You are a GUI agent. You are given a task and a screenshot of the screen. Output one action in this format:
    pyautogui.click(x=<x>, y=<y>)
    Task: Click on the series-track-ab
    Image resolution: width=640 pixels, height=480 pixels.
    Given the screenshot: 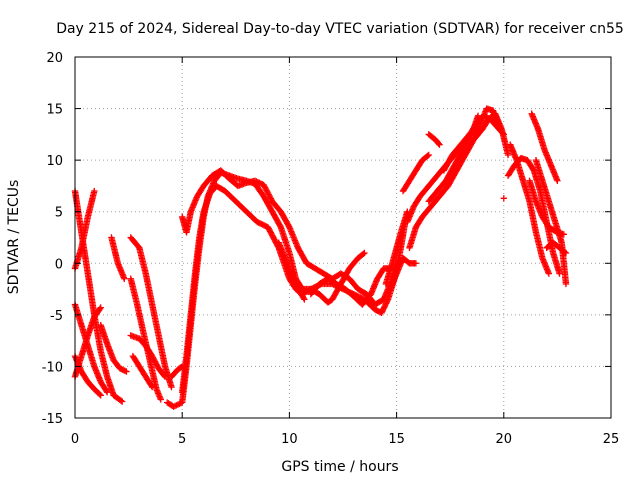 What is the action you would take?
    pyautogui.click(x=530, y=209)
    